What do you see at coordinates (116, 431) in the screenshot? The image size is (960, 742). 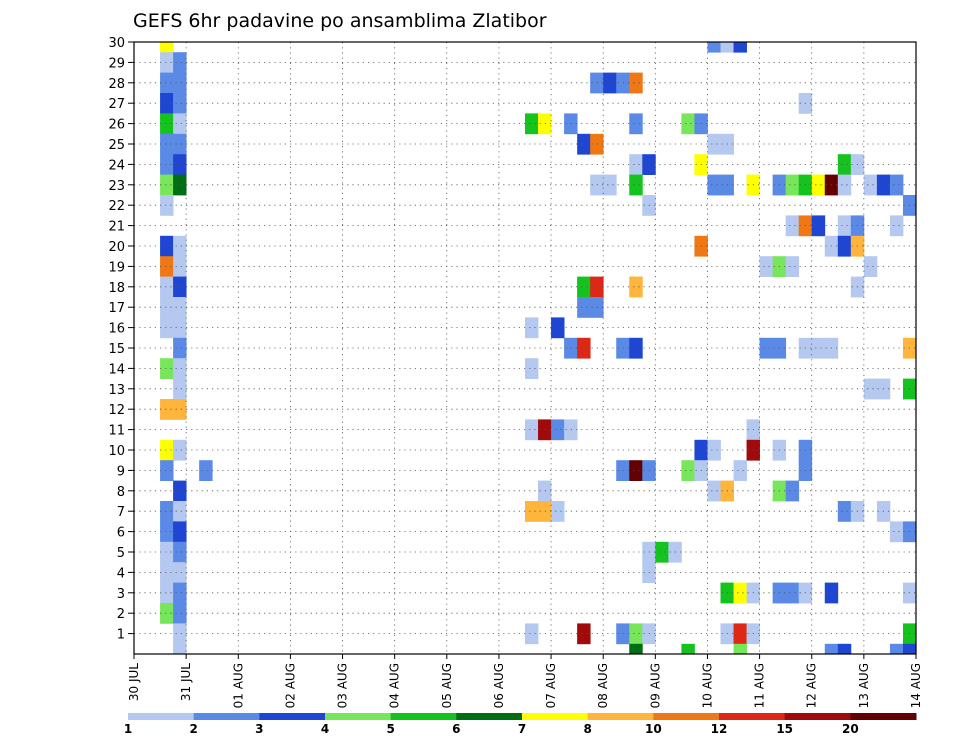 I see `y-tick-label: 11` at bounding box center [116, 431].